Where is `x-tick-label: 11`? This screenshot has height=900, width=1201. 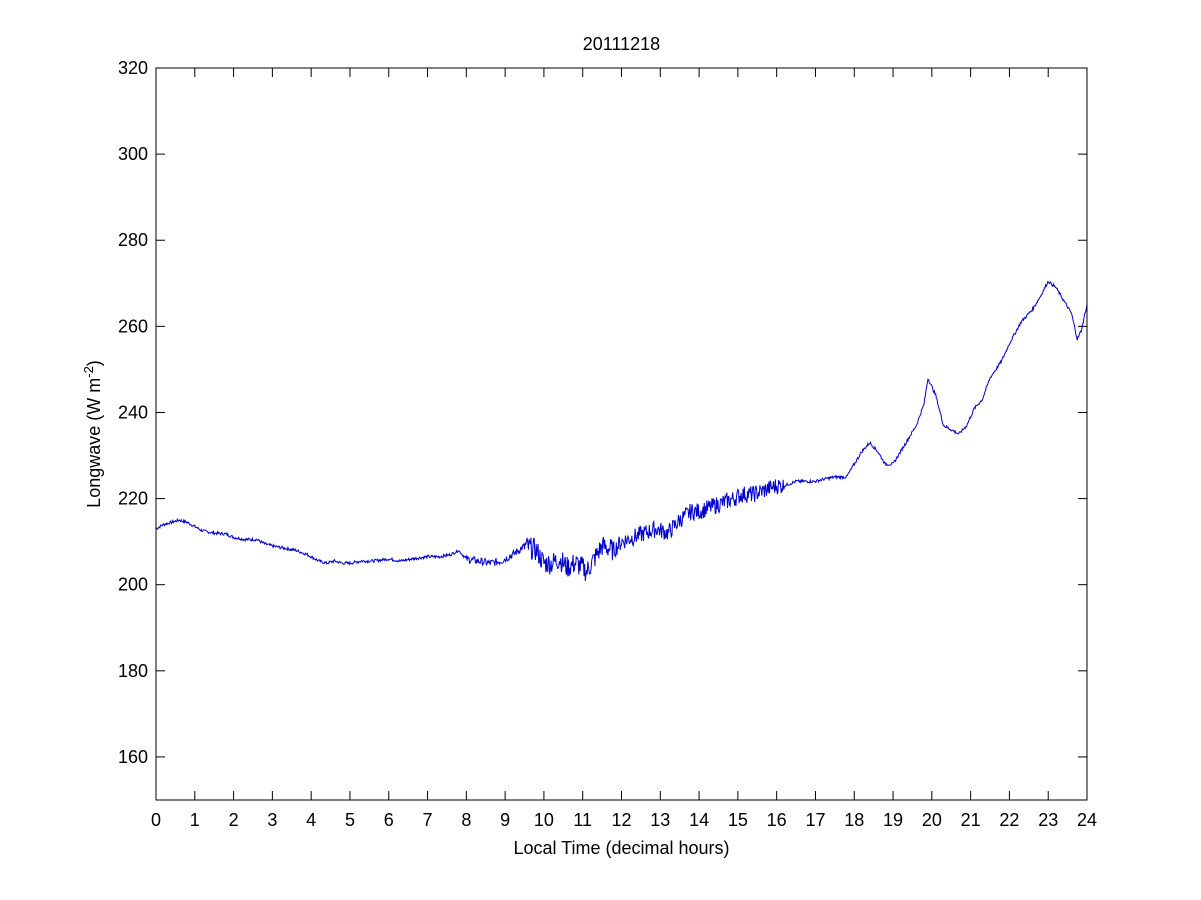 x-tick-label: 11 is located at coordinates (582, 820).